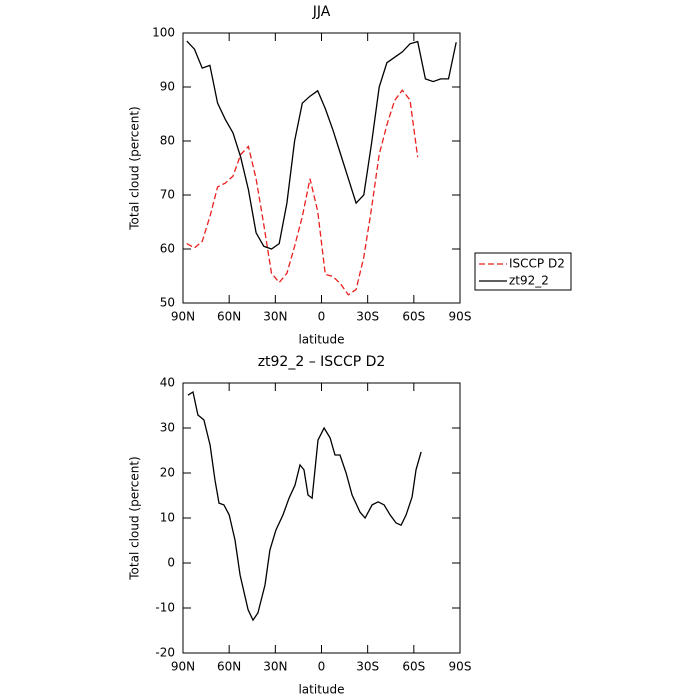 The width and height of the screenshot is (700, 700). I want to click on y-tick-label: 70, so click(167, 195).